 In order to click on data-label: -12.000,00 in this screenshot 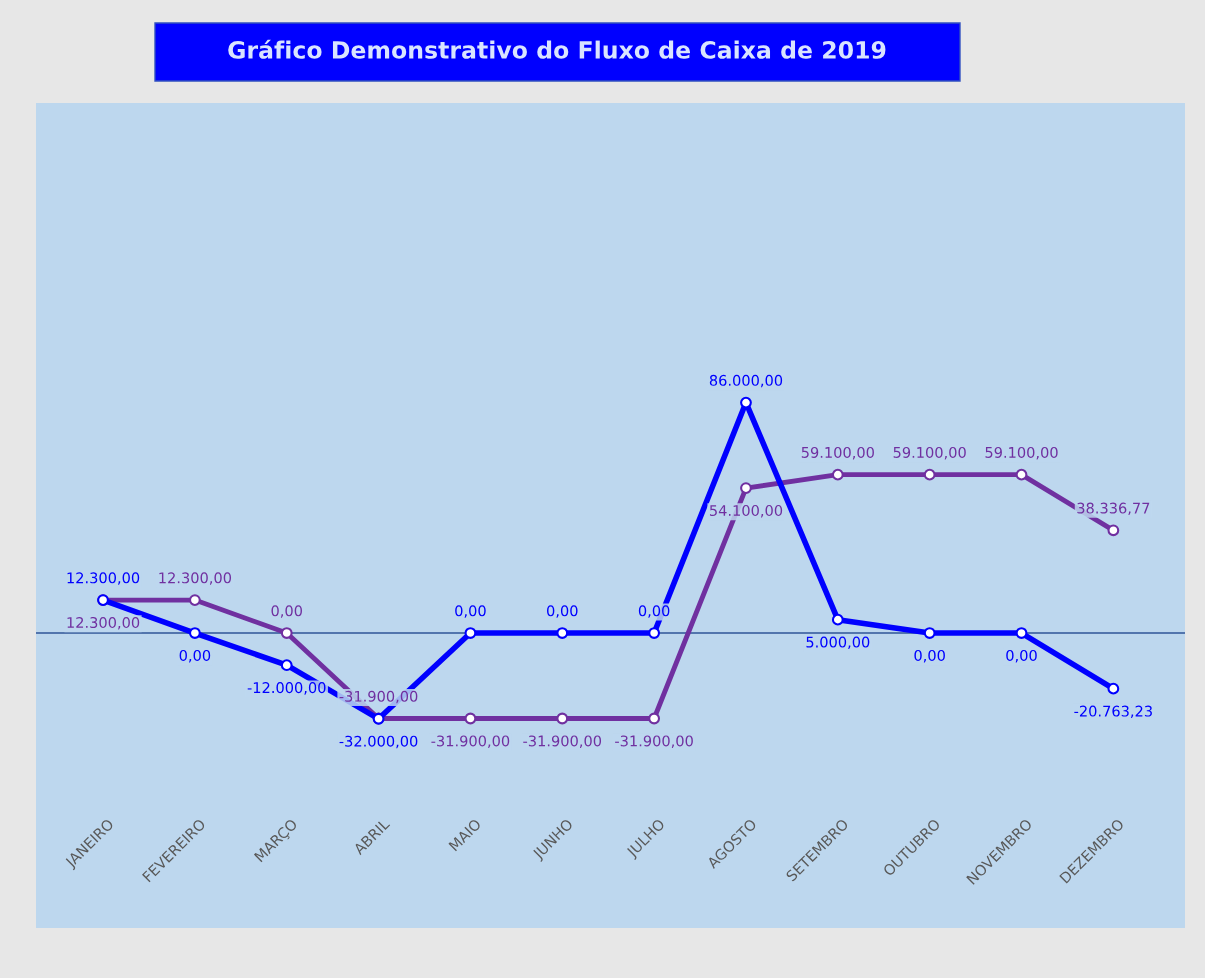, I will do `click(286, 688)`.